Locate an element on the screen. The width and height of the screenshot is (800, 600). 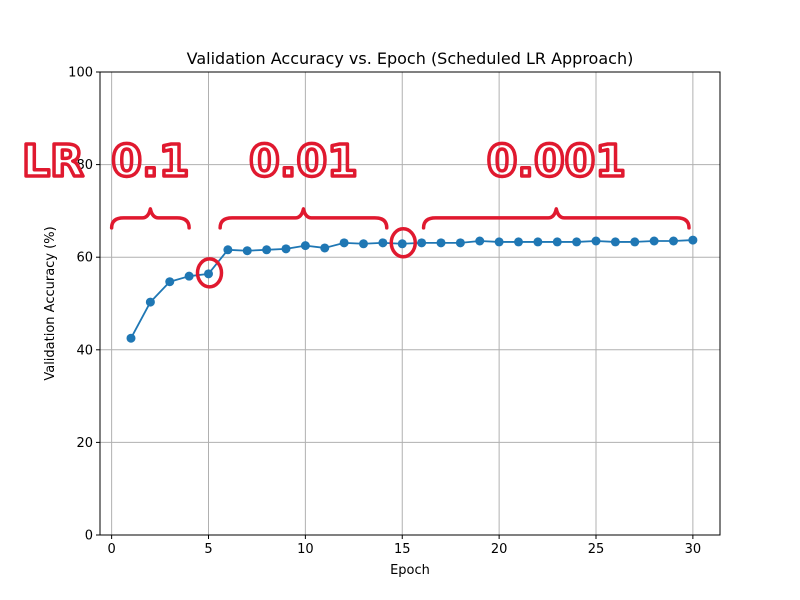
y-tick-label: 40 is located at coordinates (84, 350).